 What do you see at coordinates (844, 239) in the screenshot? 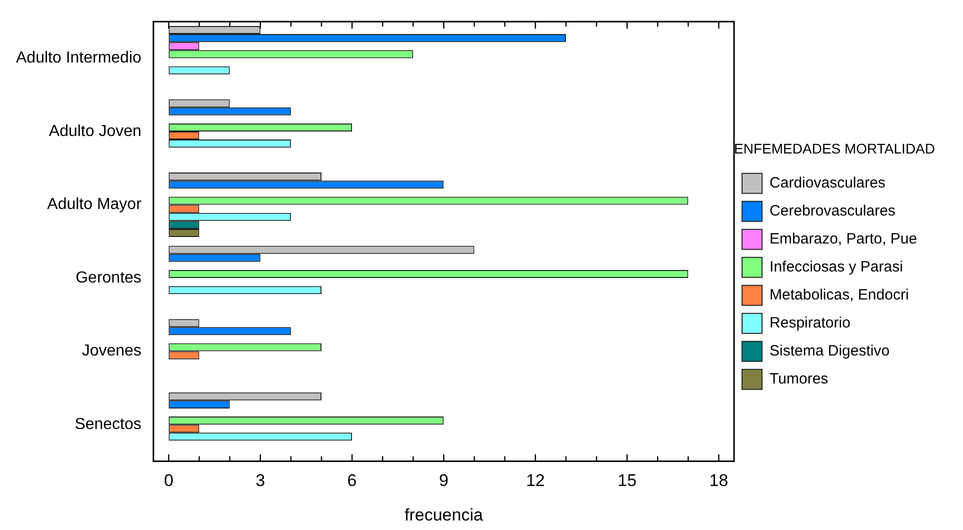
I see `legend-label: Embarazo, Parto, Pue` at bounding box center [844, 239].